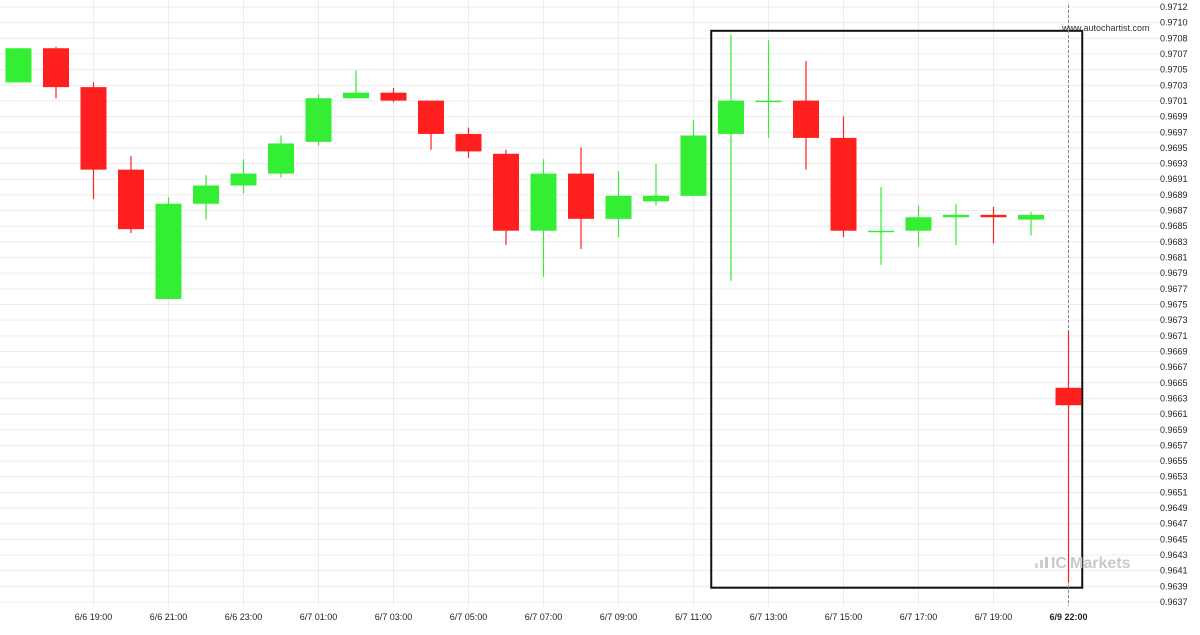 This screenshot has width=1200, height=635. What do you see at coordinates (1174, 492) in the screenshot?
I see `y-tick-label: 0.9651` at bounding box center [1174, 492].